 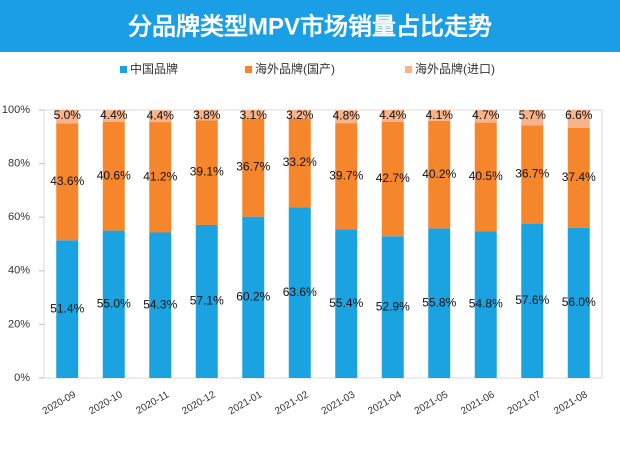 I want to click on value-label: 39.7%, so click(x=346, y=176).